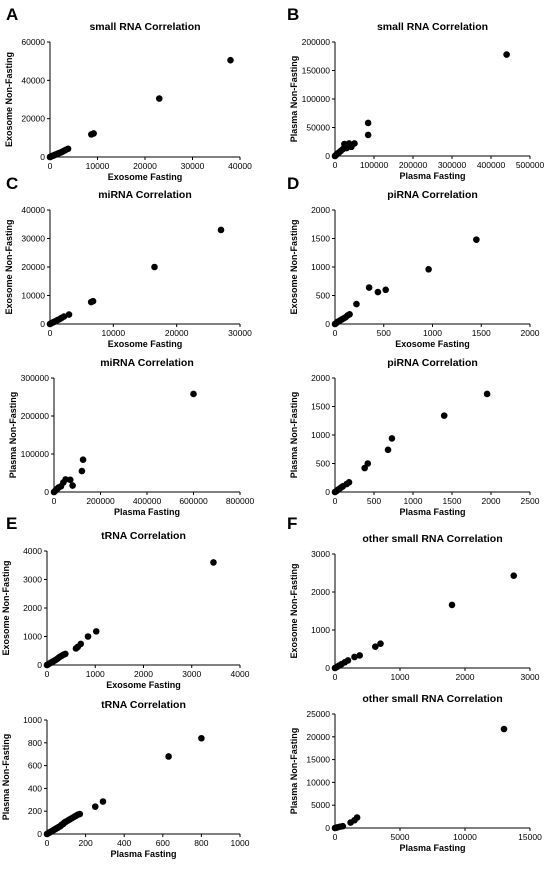  Describe the element at coordinates (98, 166) in the screenshot. I see `chart-1-x-tick-label: 10000` at that location.